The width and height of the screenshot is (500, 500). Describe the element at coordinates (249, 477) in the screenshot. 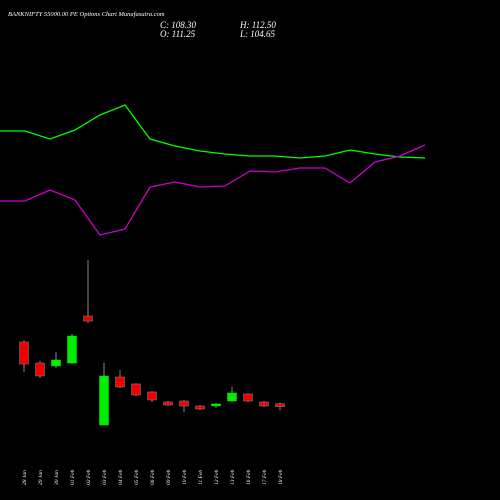

I see `x-tick-label: 16 Feb` at that location.